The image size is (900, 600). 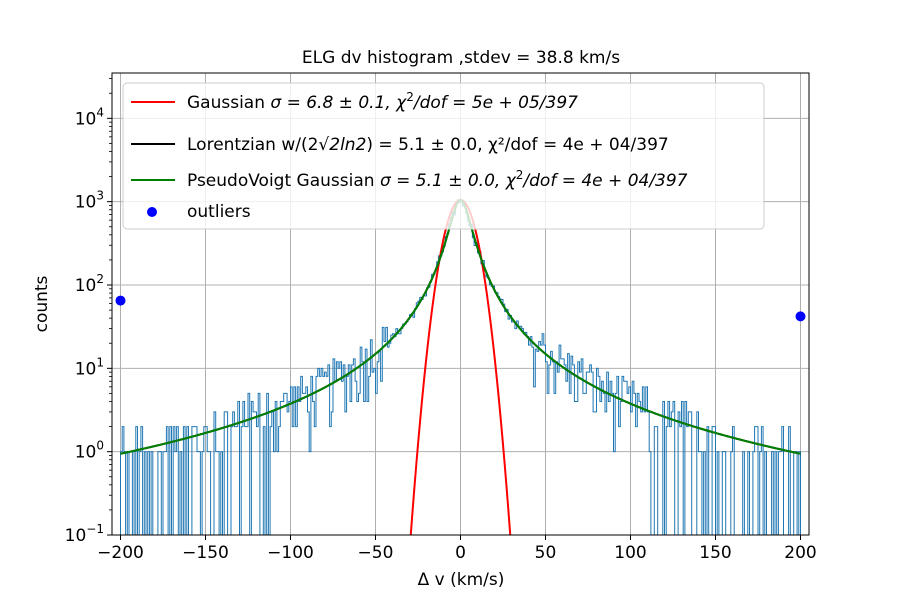 I want to click on y-tick-label: 10³, so click(x=89, y=201).